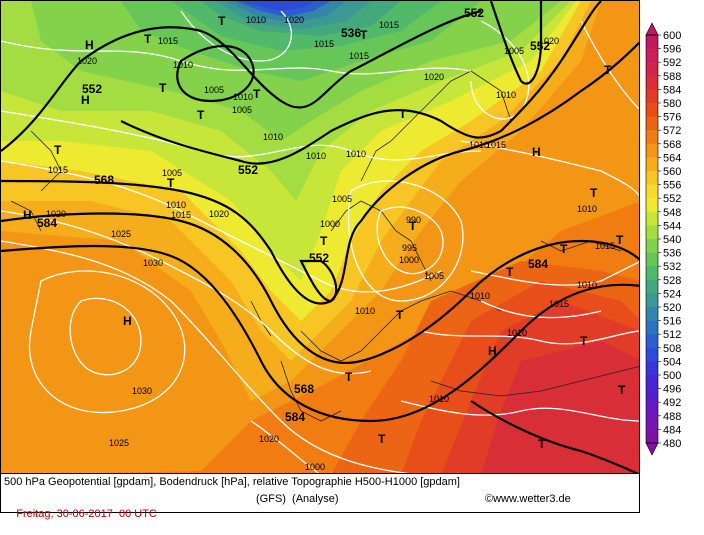 This screenshot has height=535, width=704. What do you see at coordinates (121, 234) in the screenshot?
I see `isobar-label: 1025` at bounding box center [121, 234].